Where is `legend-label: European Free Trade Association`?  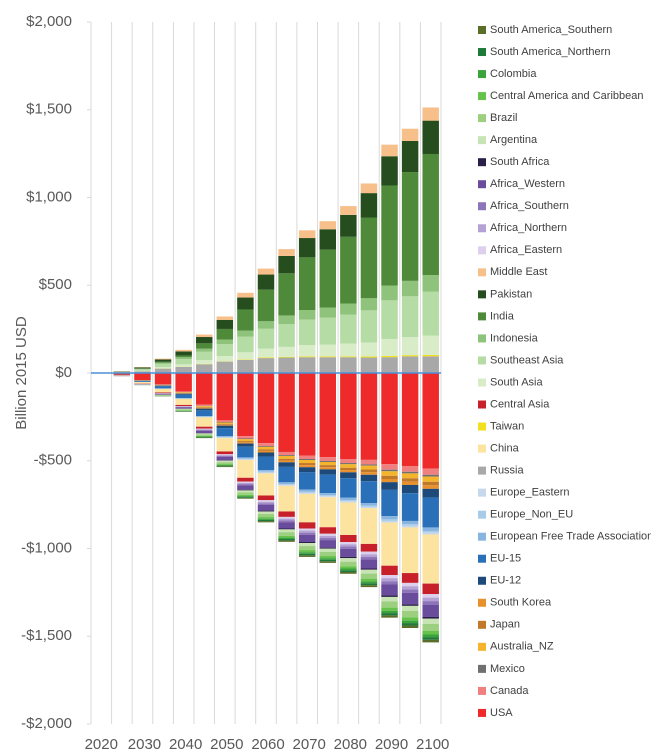 legend-label: European Free Trade Association is located at coordinates (570, 537).